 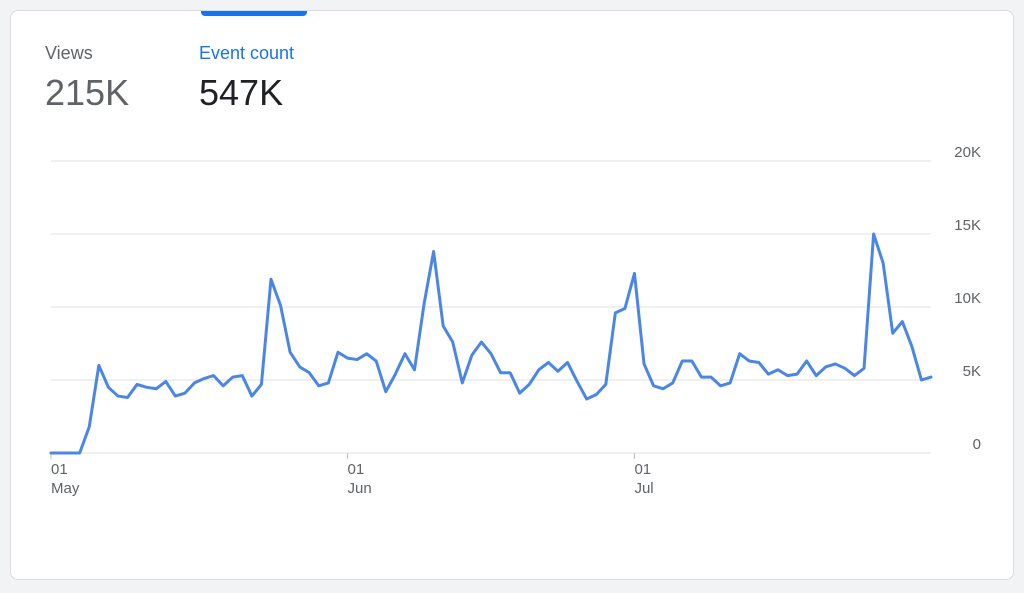 What do you see at coordinates (241, 92) in the screenshot?
I see `event-count-value: 547K` at bounding box center [241, 92].